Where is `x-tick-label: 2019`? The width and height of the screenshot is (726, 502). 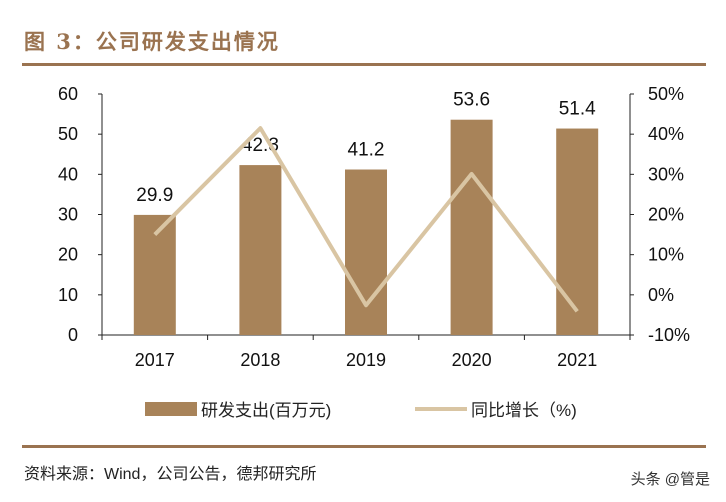
x-tick-label: 2019 is located at coordinates (366, 360).